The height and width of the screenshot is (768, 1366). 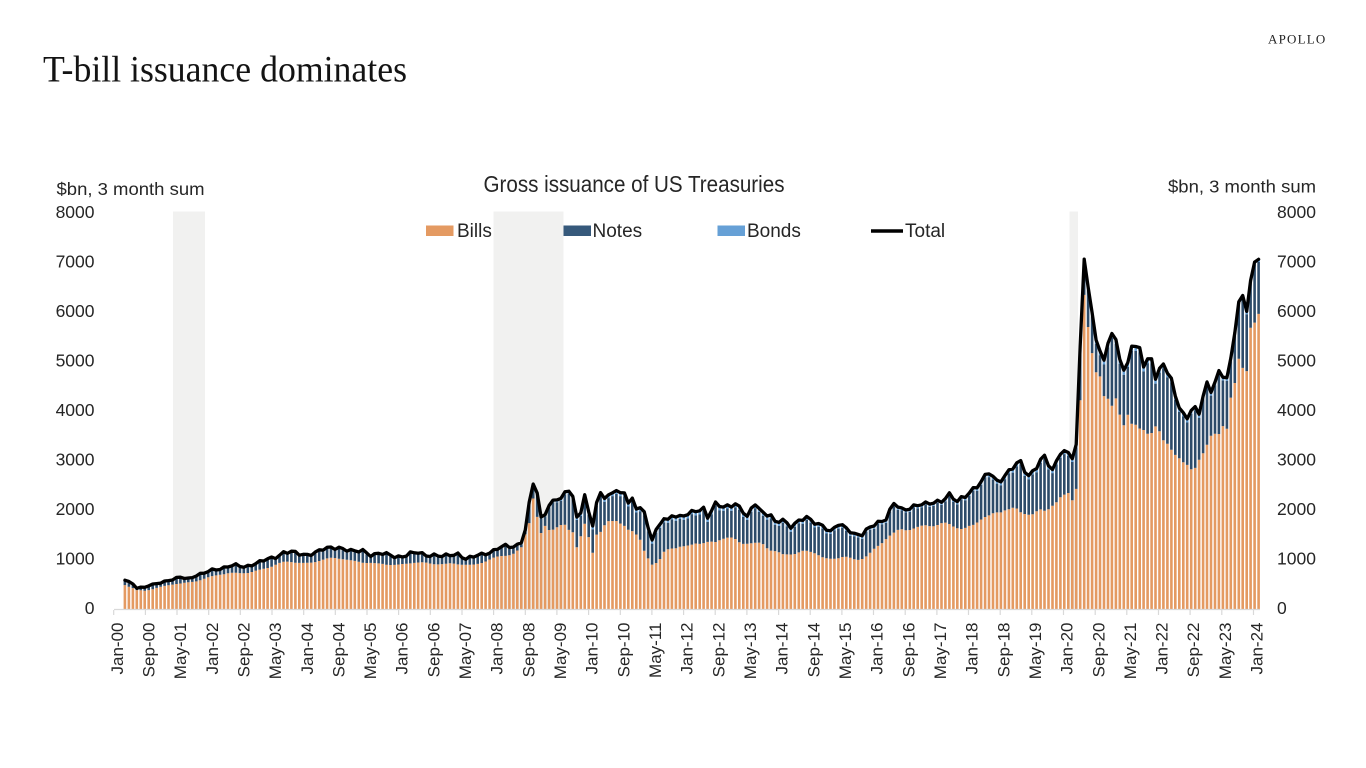 What do you see at coordinates (474, 231) in the screenshot?
I see `svg-text: Bills` at bounding box center [474, 231].